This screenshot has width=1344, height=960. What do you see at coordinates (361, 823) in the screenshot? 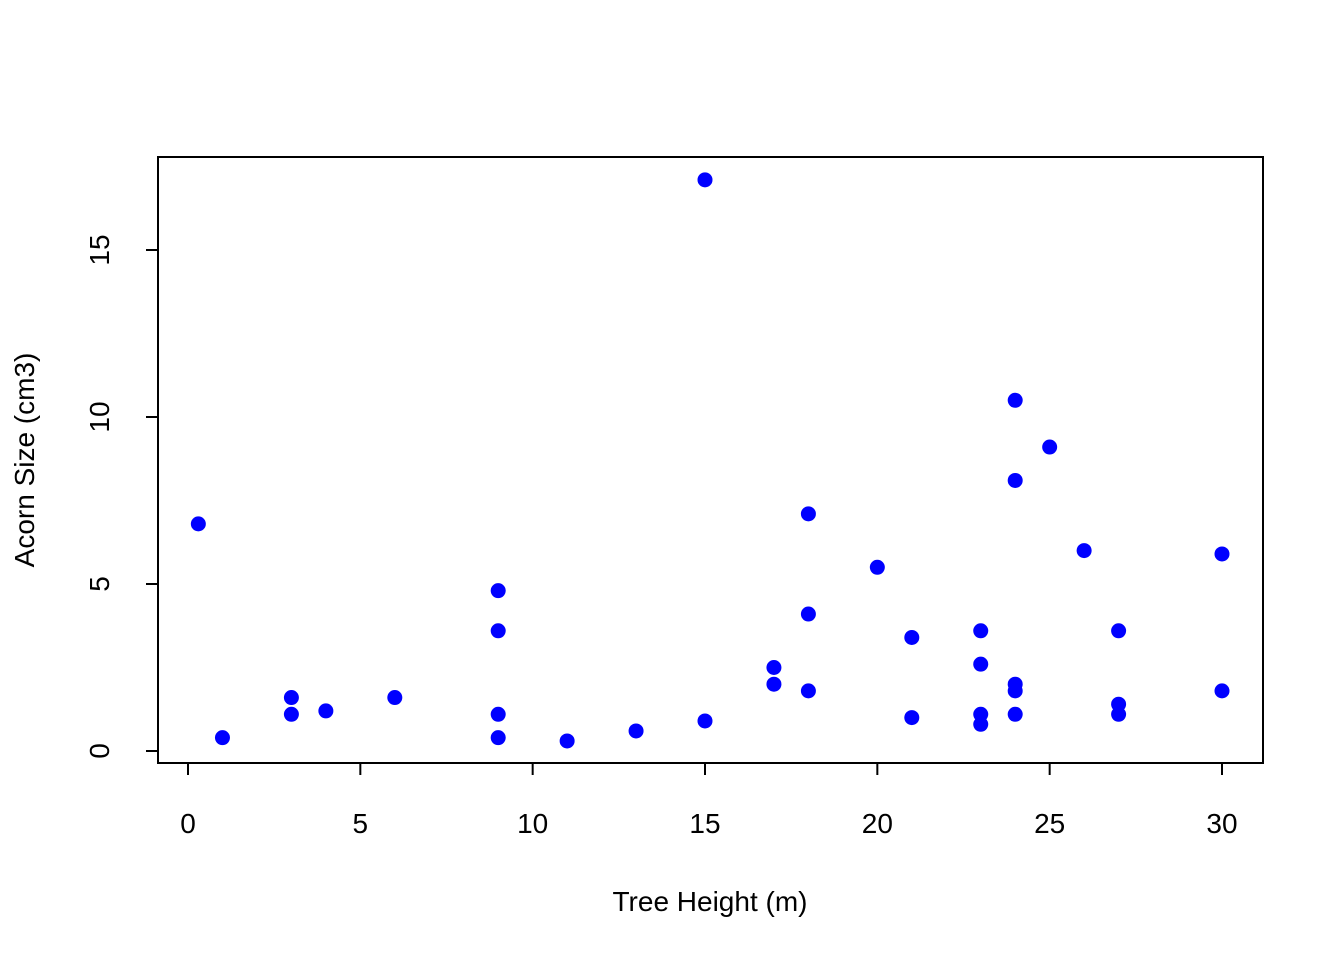
I see `x-tick-label: 5` at bounding box center [361, 823].